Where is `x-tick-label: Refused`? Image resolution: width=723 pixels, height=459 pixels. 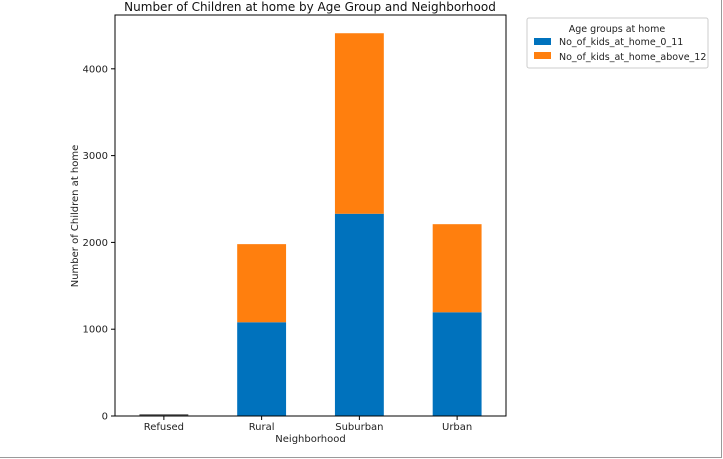 x-tick-label: Refused is located at coordinates (164, 427).